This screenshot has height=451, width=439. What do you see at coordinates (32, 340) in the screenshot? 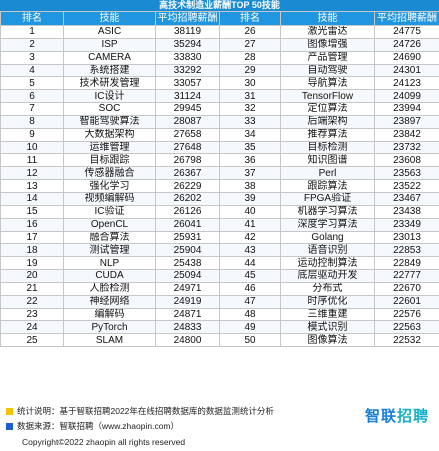
I see `cell-rank: 25` at bounding box center [32, 340].